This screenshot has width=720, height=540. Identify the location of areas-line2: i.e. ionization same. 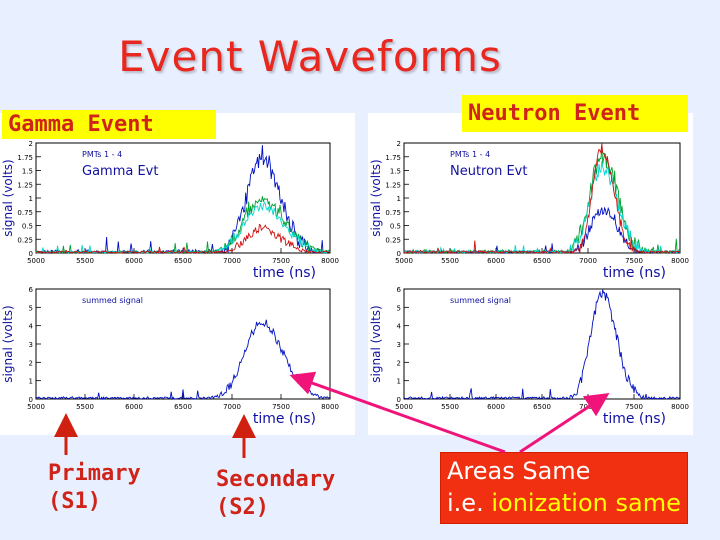
(564, 503).